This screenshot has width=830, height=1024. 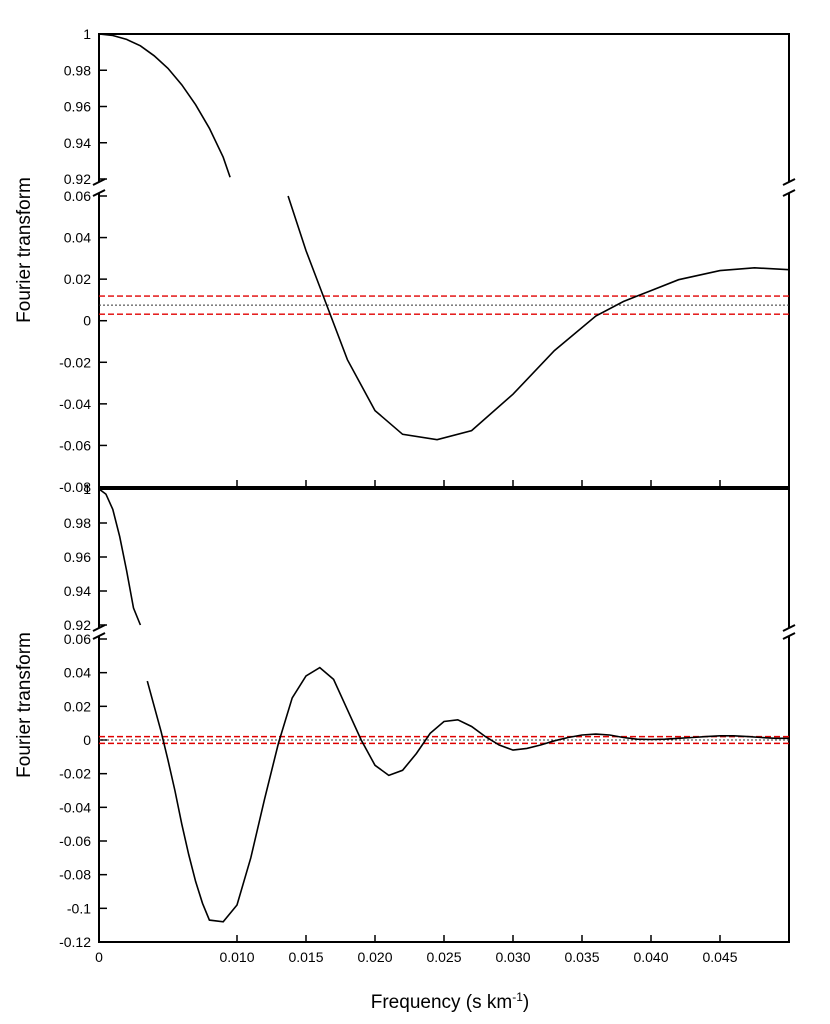 What do you see at coordinates (77, 143) in the screenshot?
I see `top-y-tick-label: 0.94` at bounding box center [77, 143].